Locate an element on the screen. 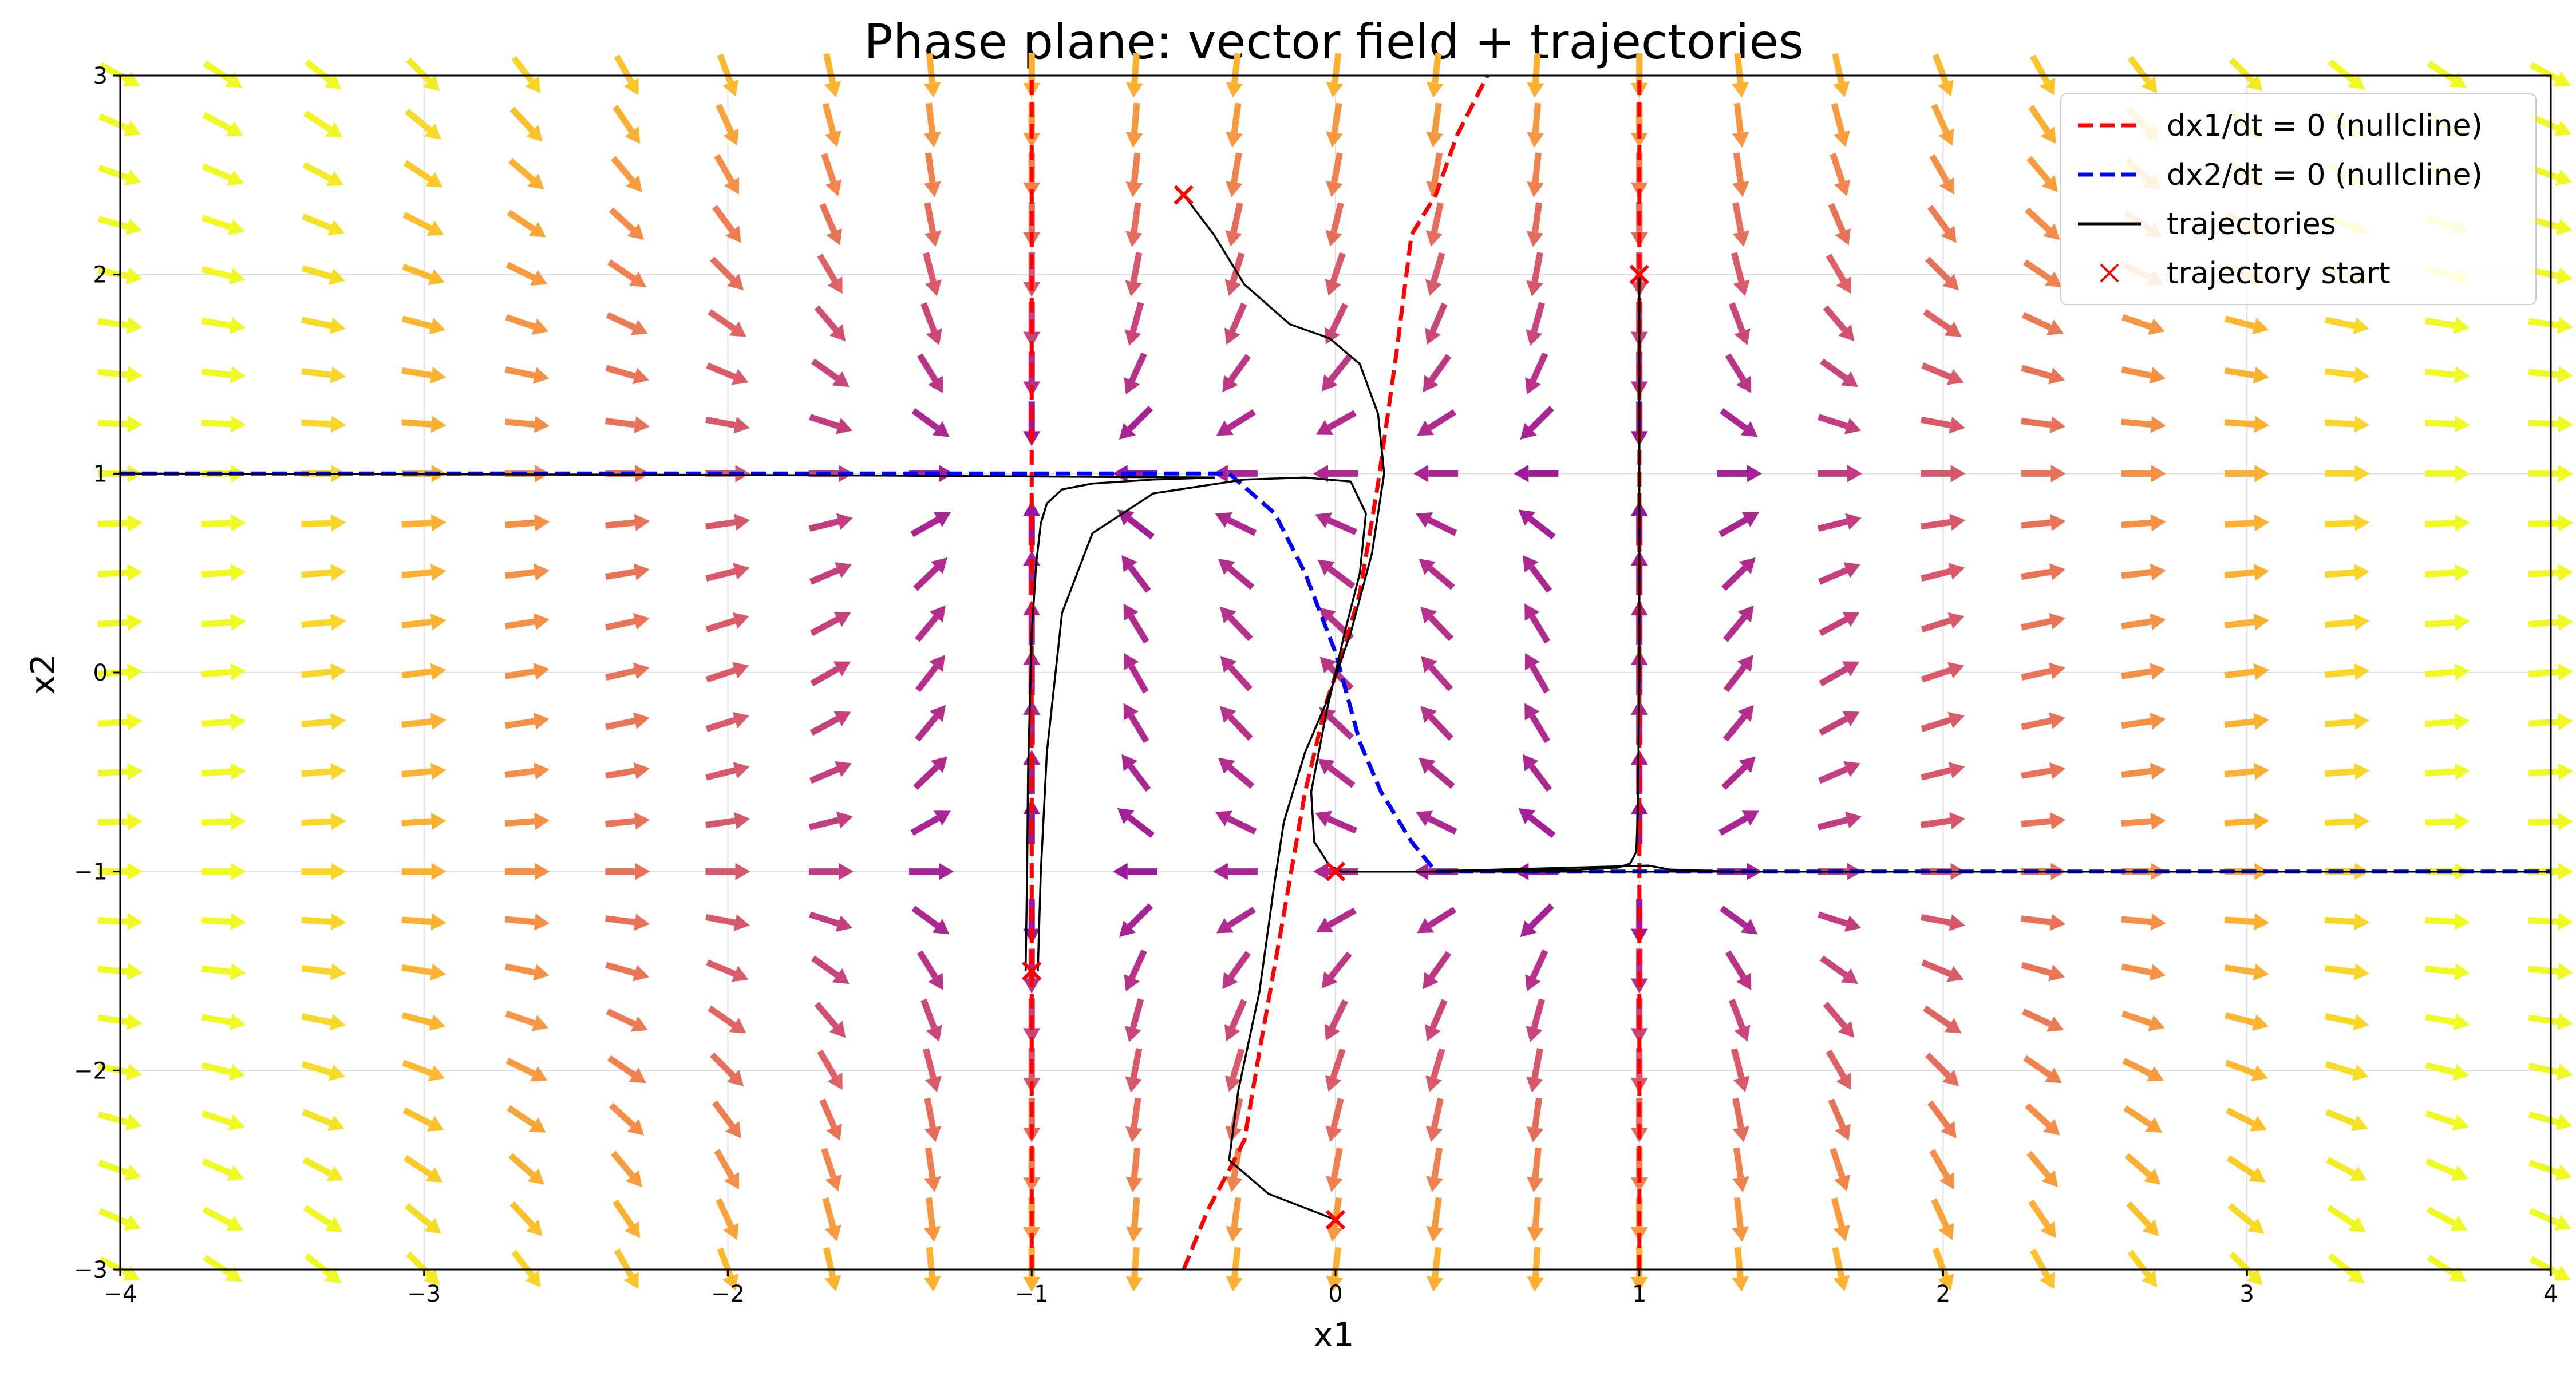 The height and width of the screenshot is (1376, 2576). y-tick-label: 2 is located at coordinates (100, 275).